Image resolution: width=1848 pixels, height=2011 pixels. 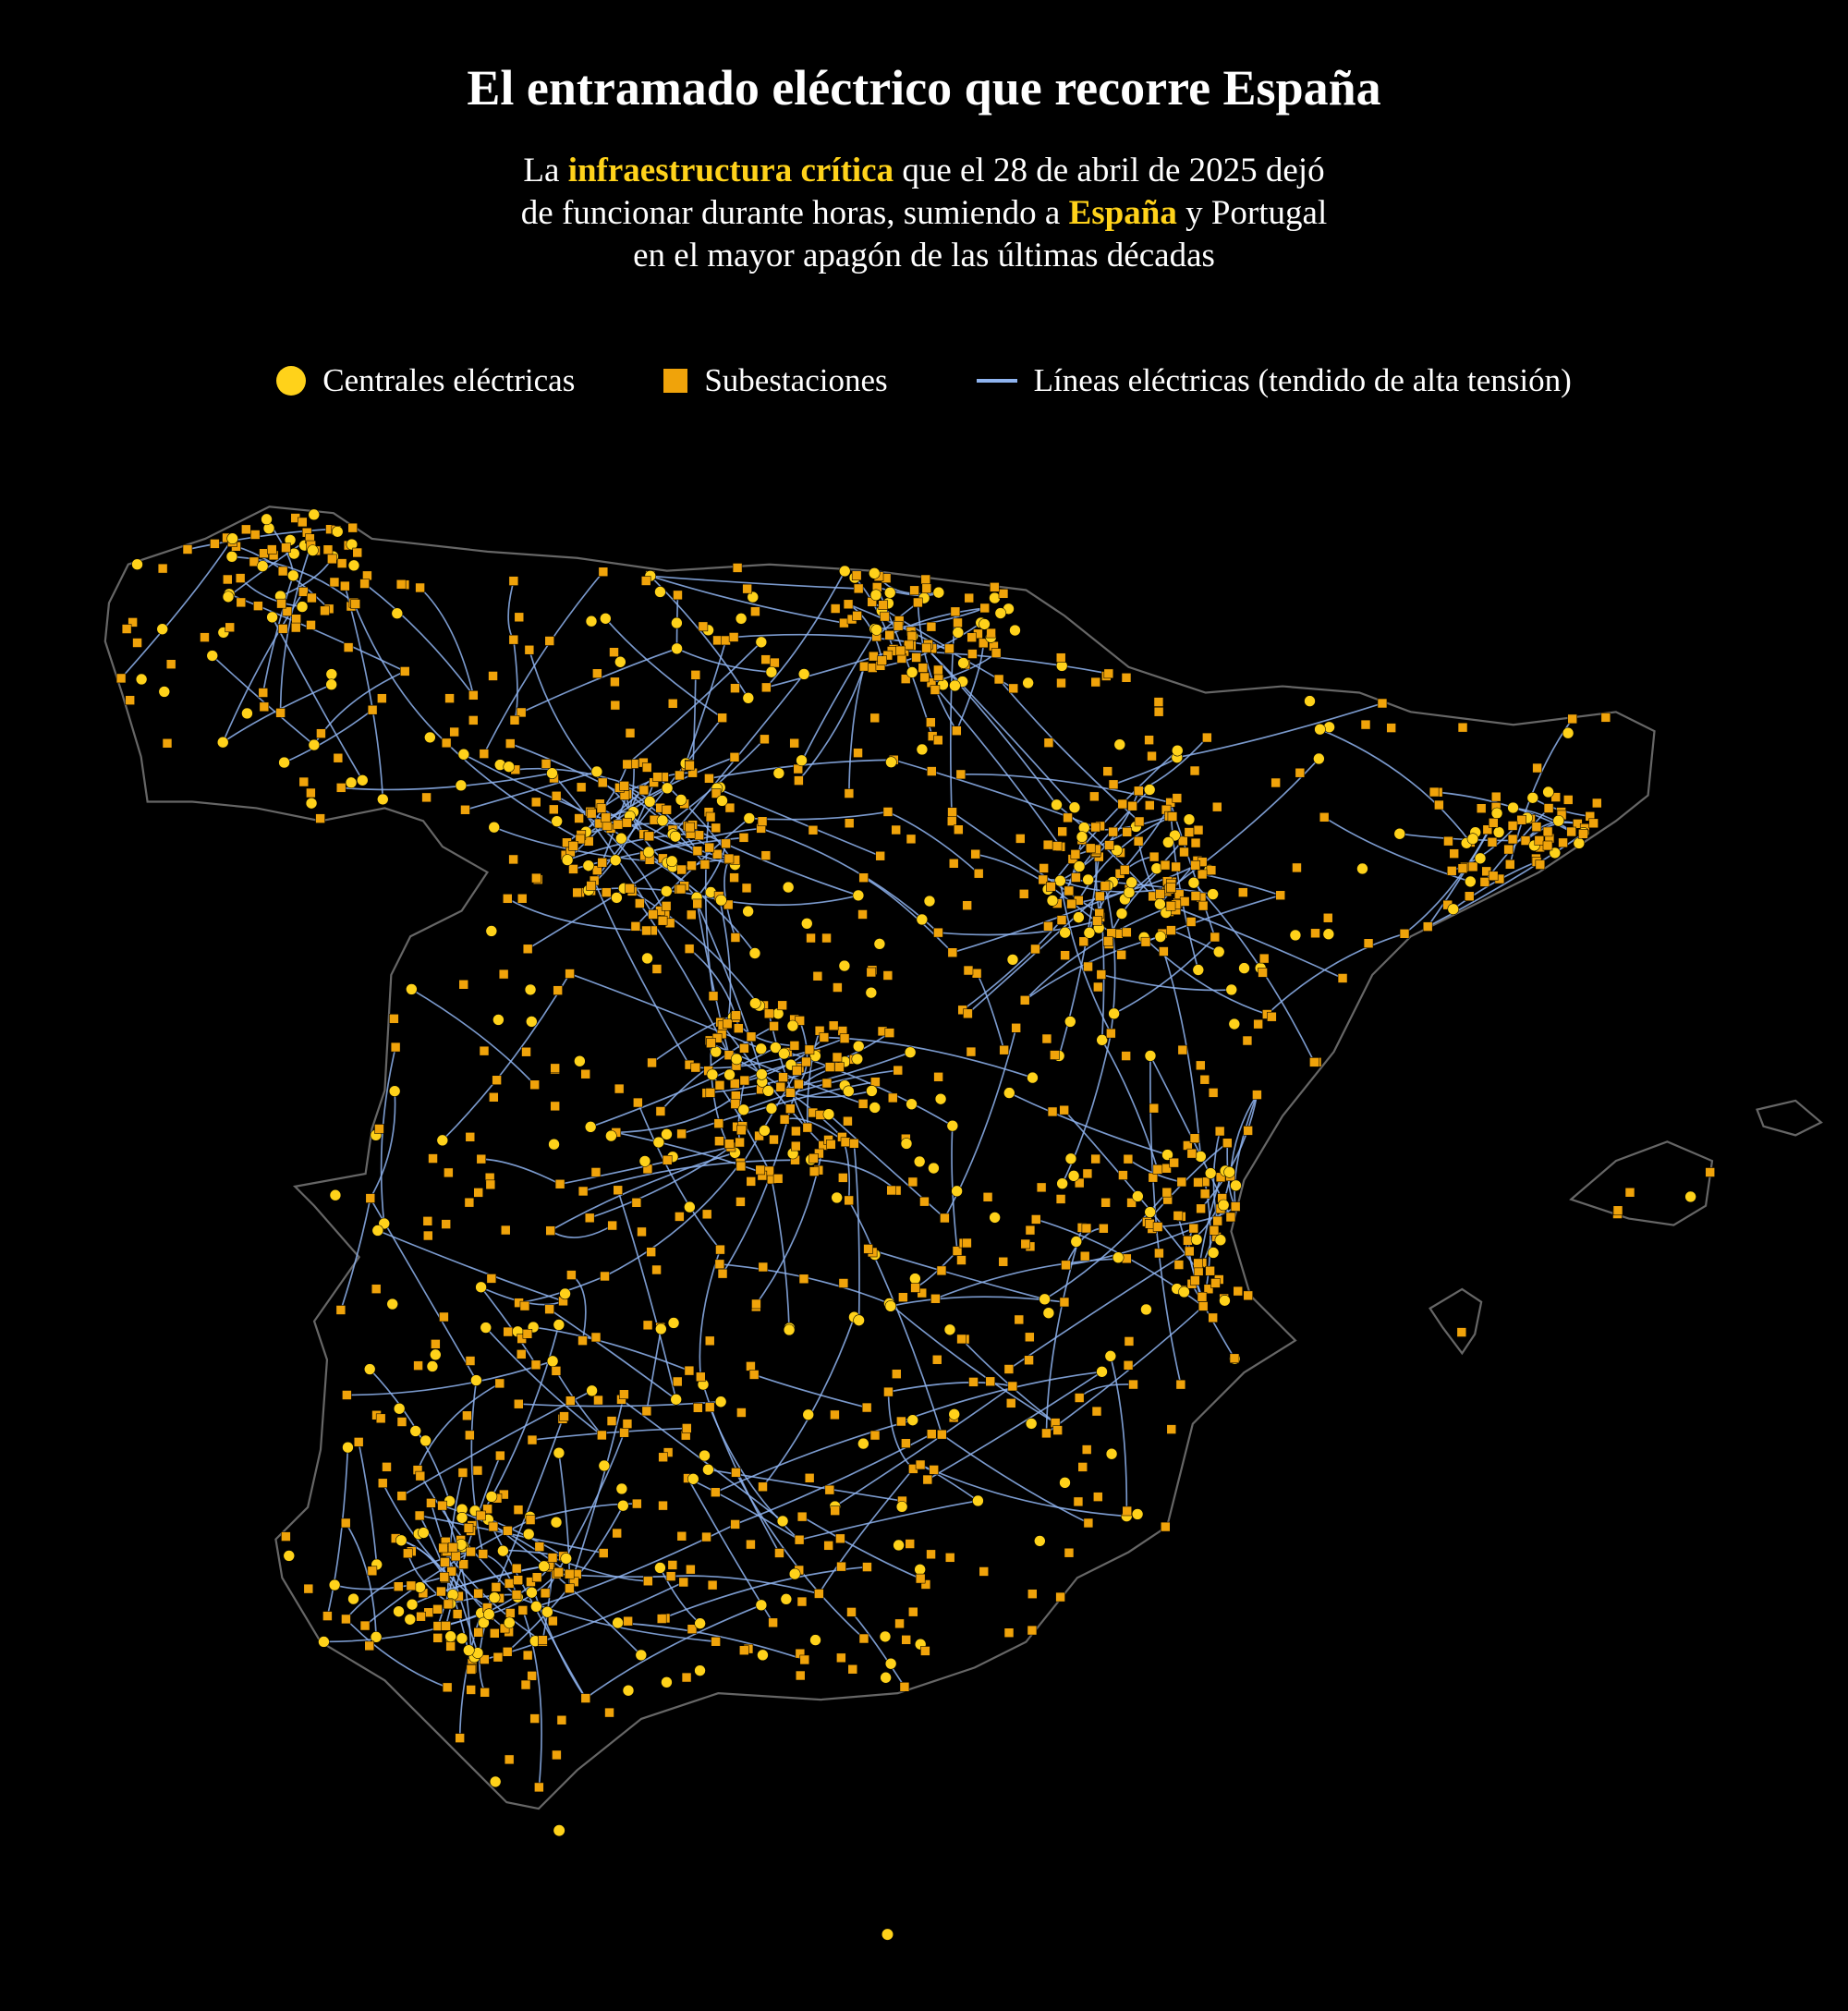 What do you see at coordinates (425, 381) in the screenshot?
I see `legend-item: Centrales eléctricas` at bounding box center [425, 381].